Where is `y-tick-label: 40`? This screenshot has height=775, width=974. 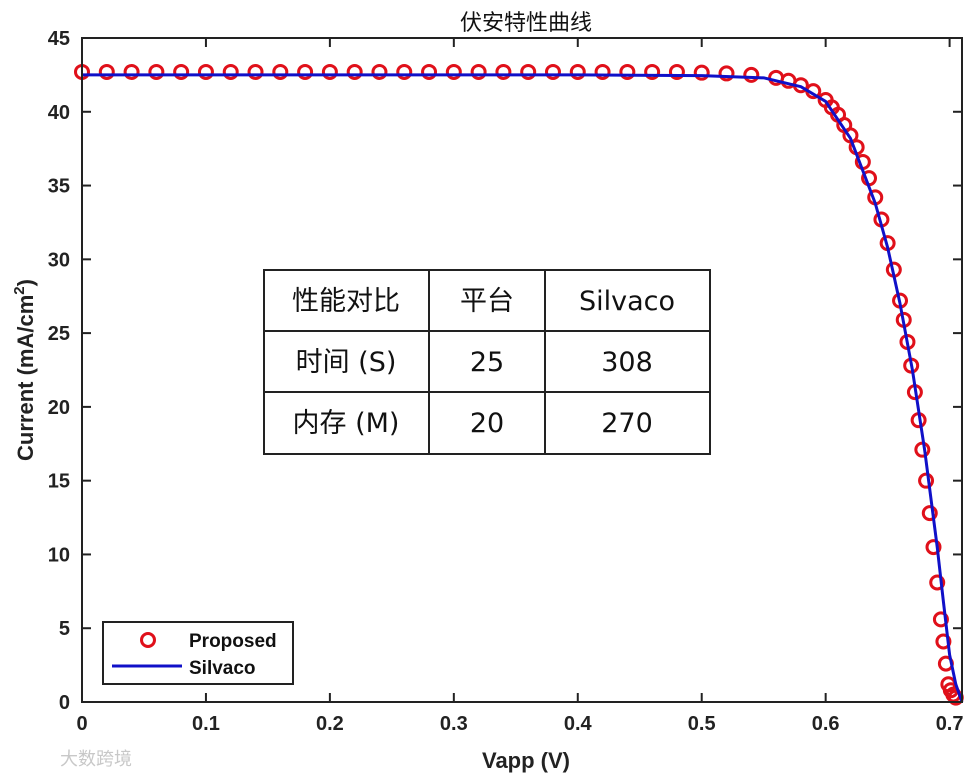
y-tick-label: 40 is located at coordinates (59, 113).